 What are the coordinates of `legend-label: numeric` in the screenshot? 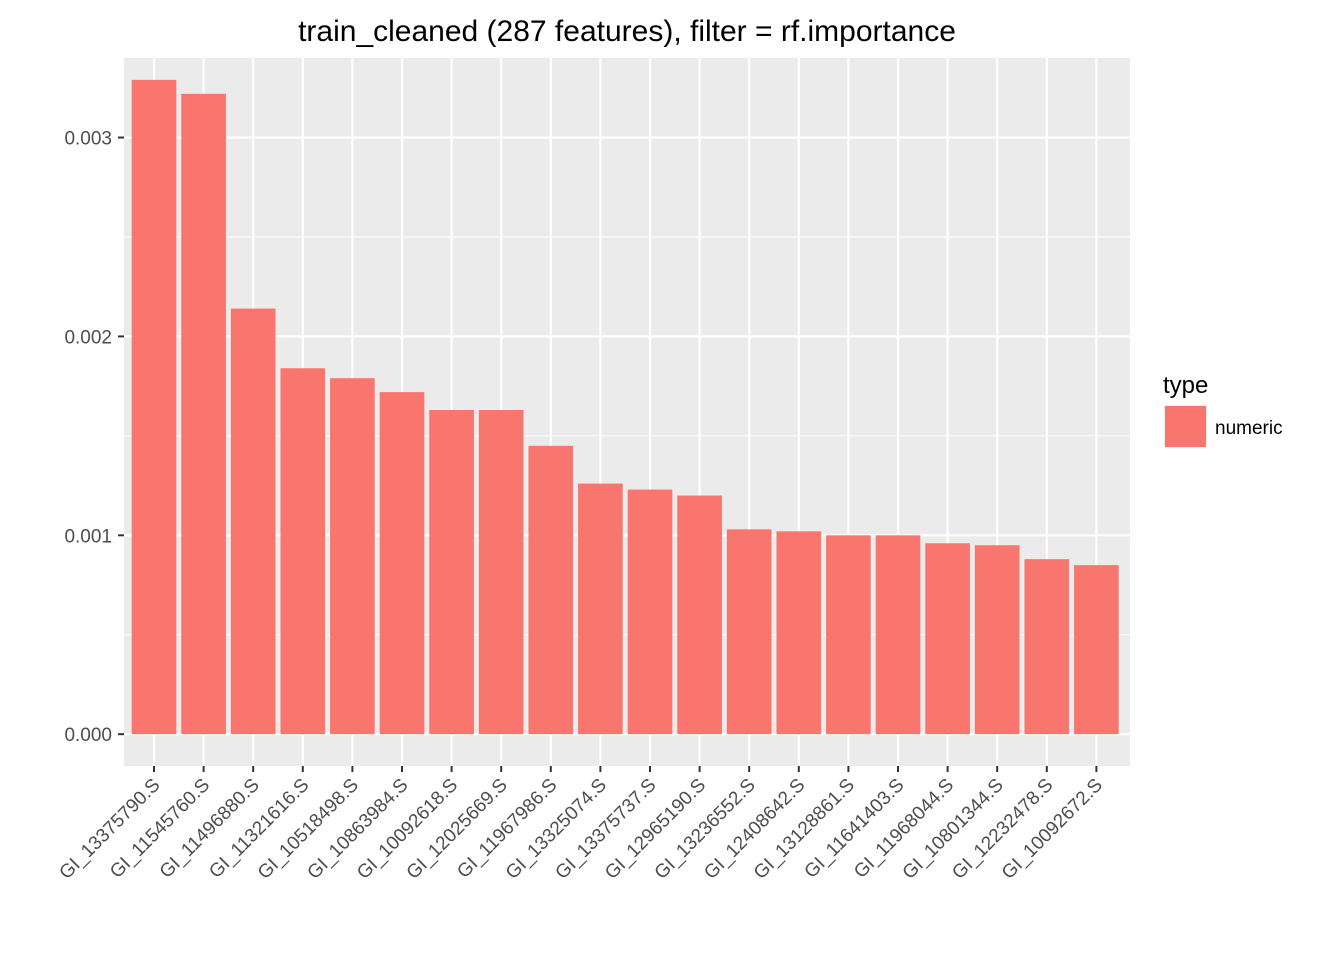 It's located at (1249, 428).